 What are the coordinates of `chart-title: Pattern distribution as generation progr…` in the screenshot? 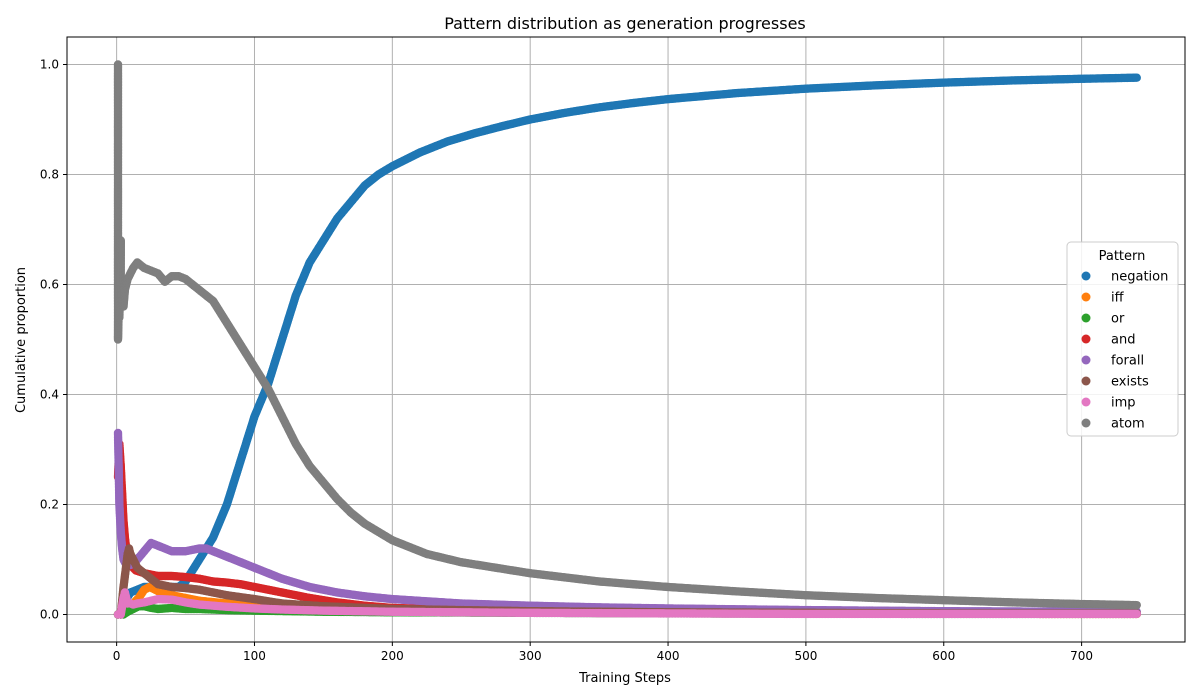 It's located at (625, 23).